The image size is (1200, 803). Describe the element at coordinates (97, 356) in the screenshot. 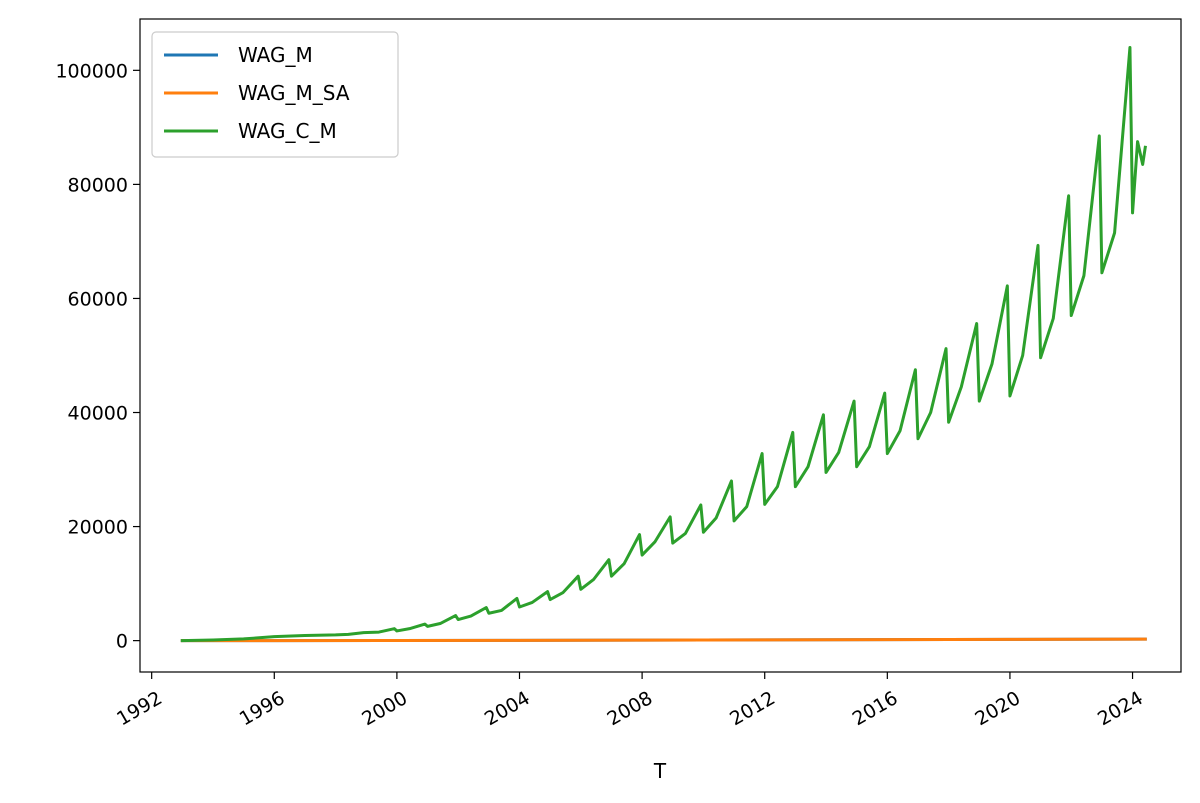

I see `y-axis: 0 20000 40000 60000 80000 100000` at that location.